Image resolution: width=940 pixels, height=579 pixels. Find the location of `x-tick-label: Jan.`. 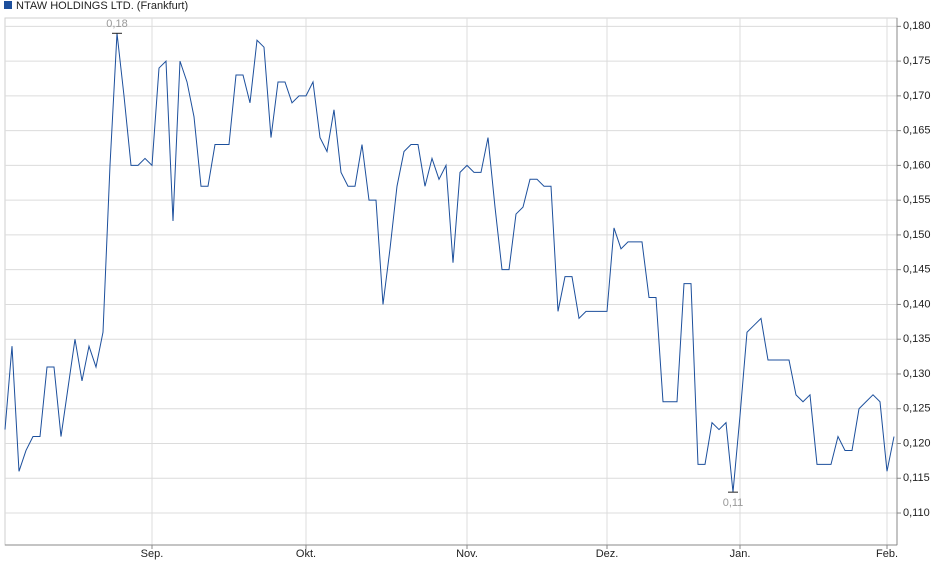

x-tick-label: Jan. is located at coordinates (740, 554).